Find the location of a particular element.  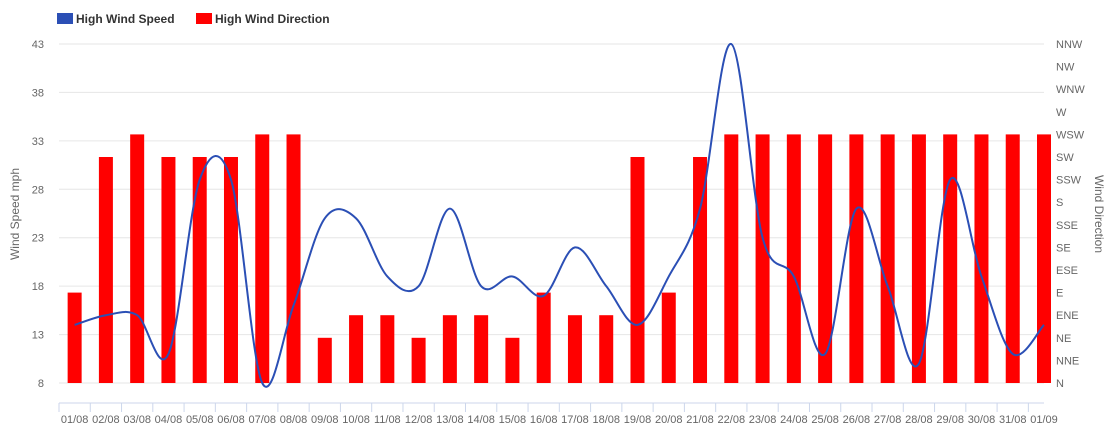

y-tick-label: 33 is located at coordinates (38, 142).